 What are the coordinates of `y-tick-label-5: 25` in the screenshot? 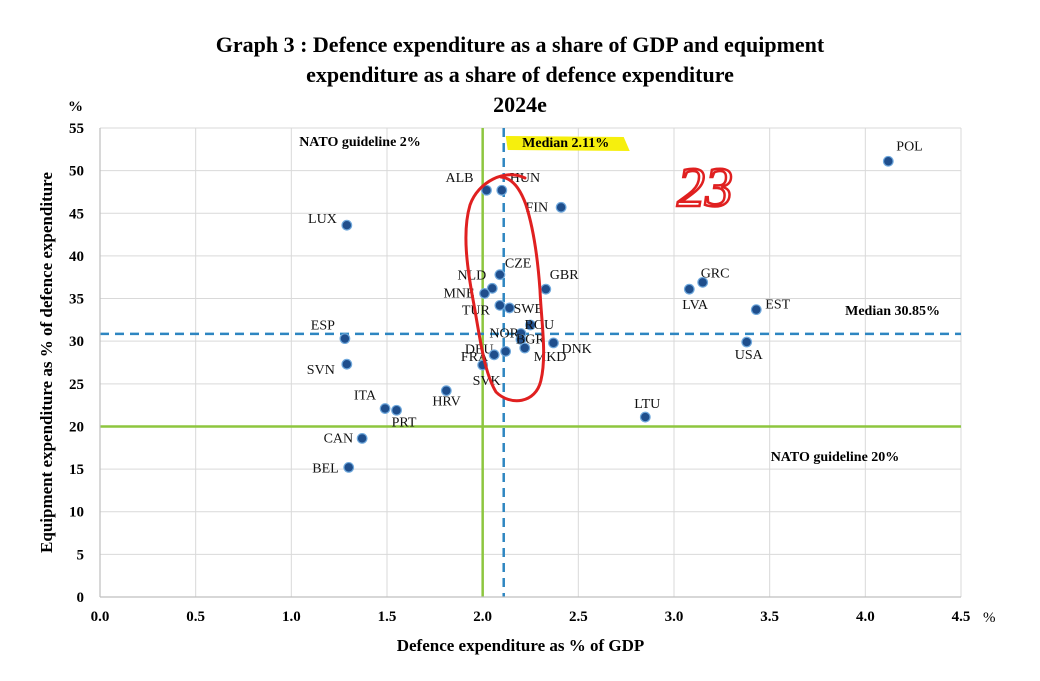 It's located at (76, 385).